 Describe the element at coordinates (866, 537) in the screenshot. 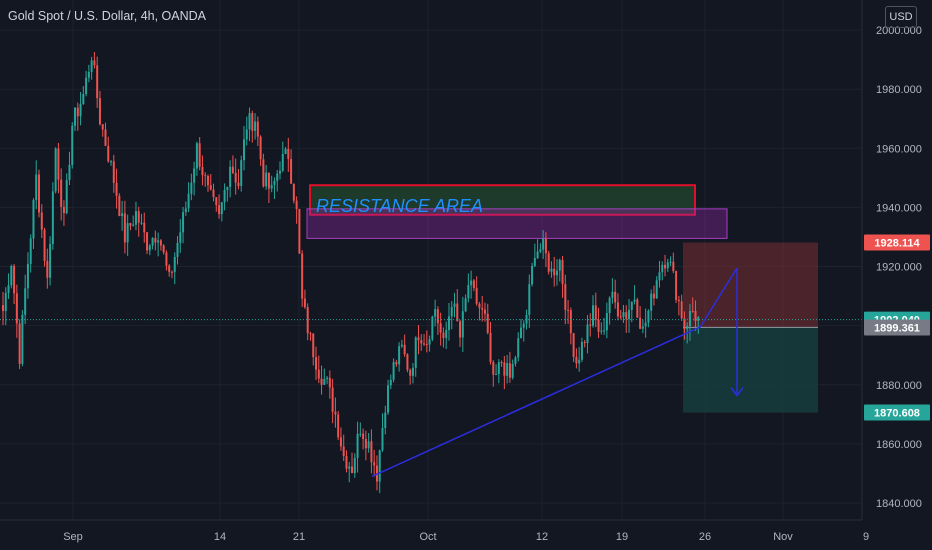

I see `x-tick-label: 9` at that location.